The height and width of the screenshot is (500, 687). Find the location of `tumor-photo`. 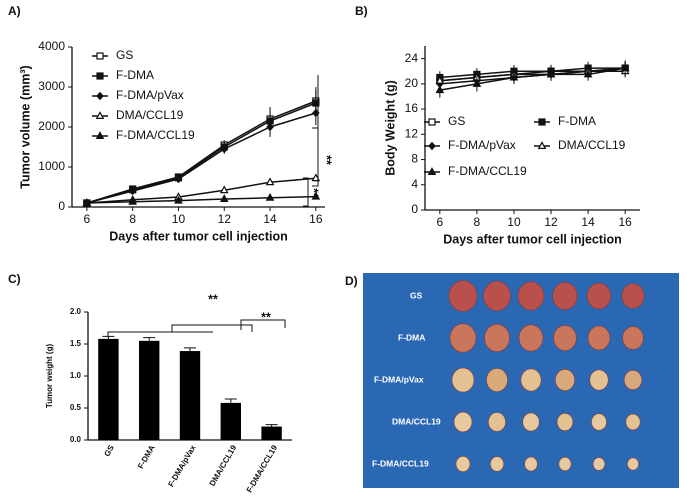

tumor-photo is located at coordinates (546, 376).